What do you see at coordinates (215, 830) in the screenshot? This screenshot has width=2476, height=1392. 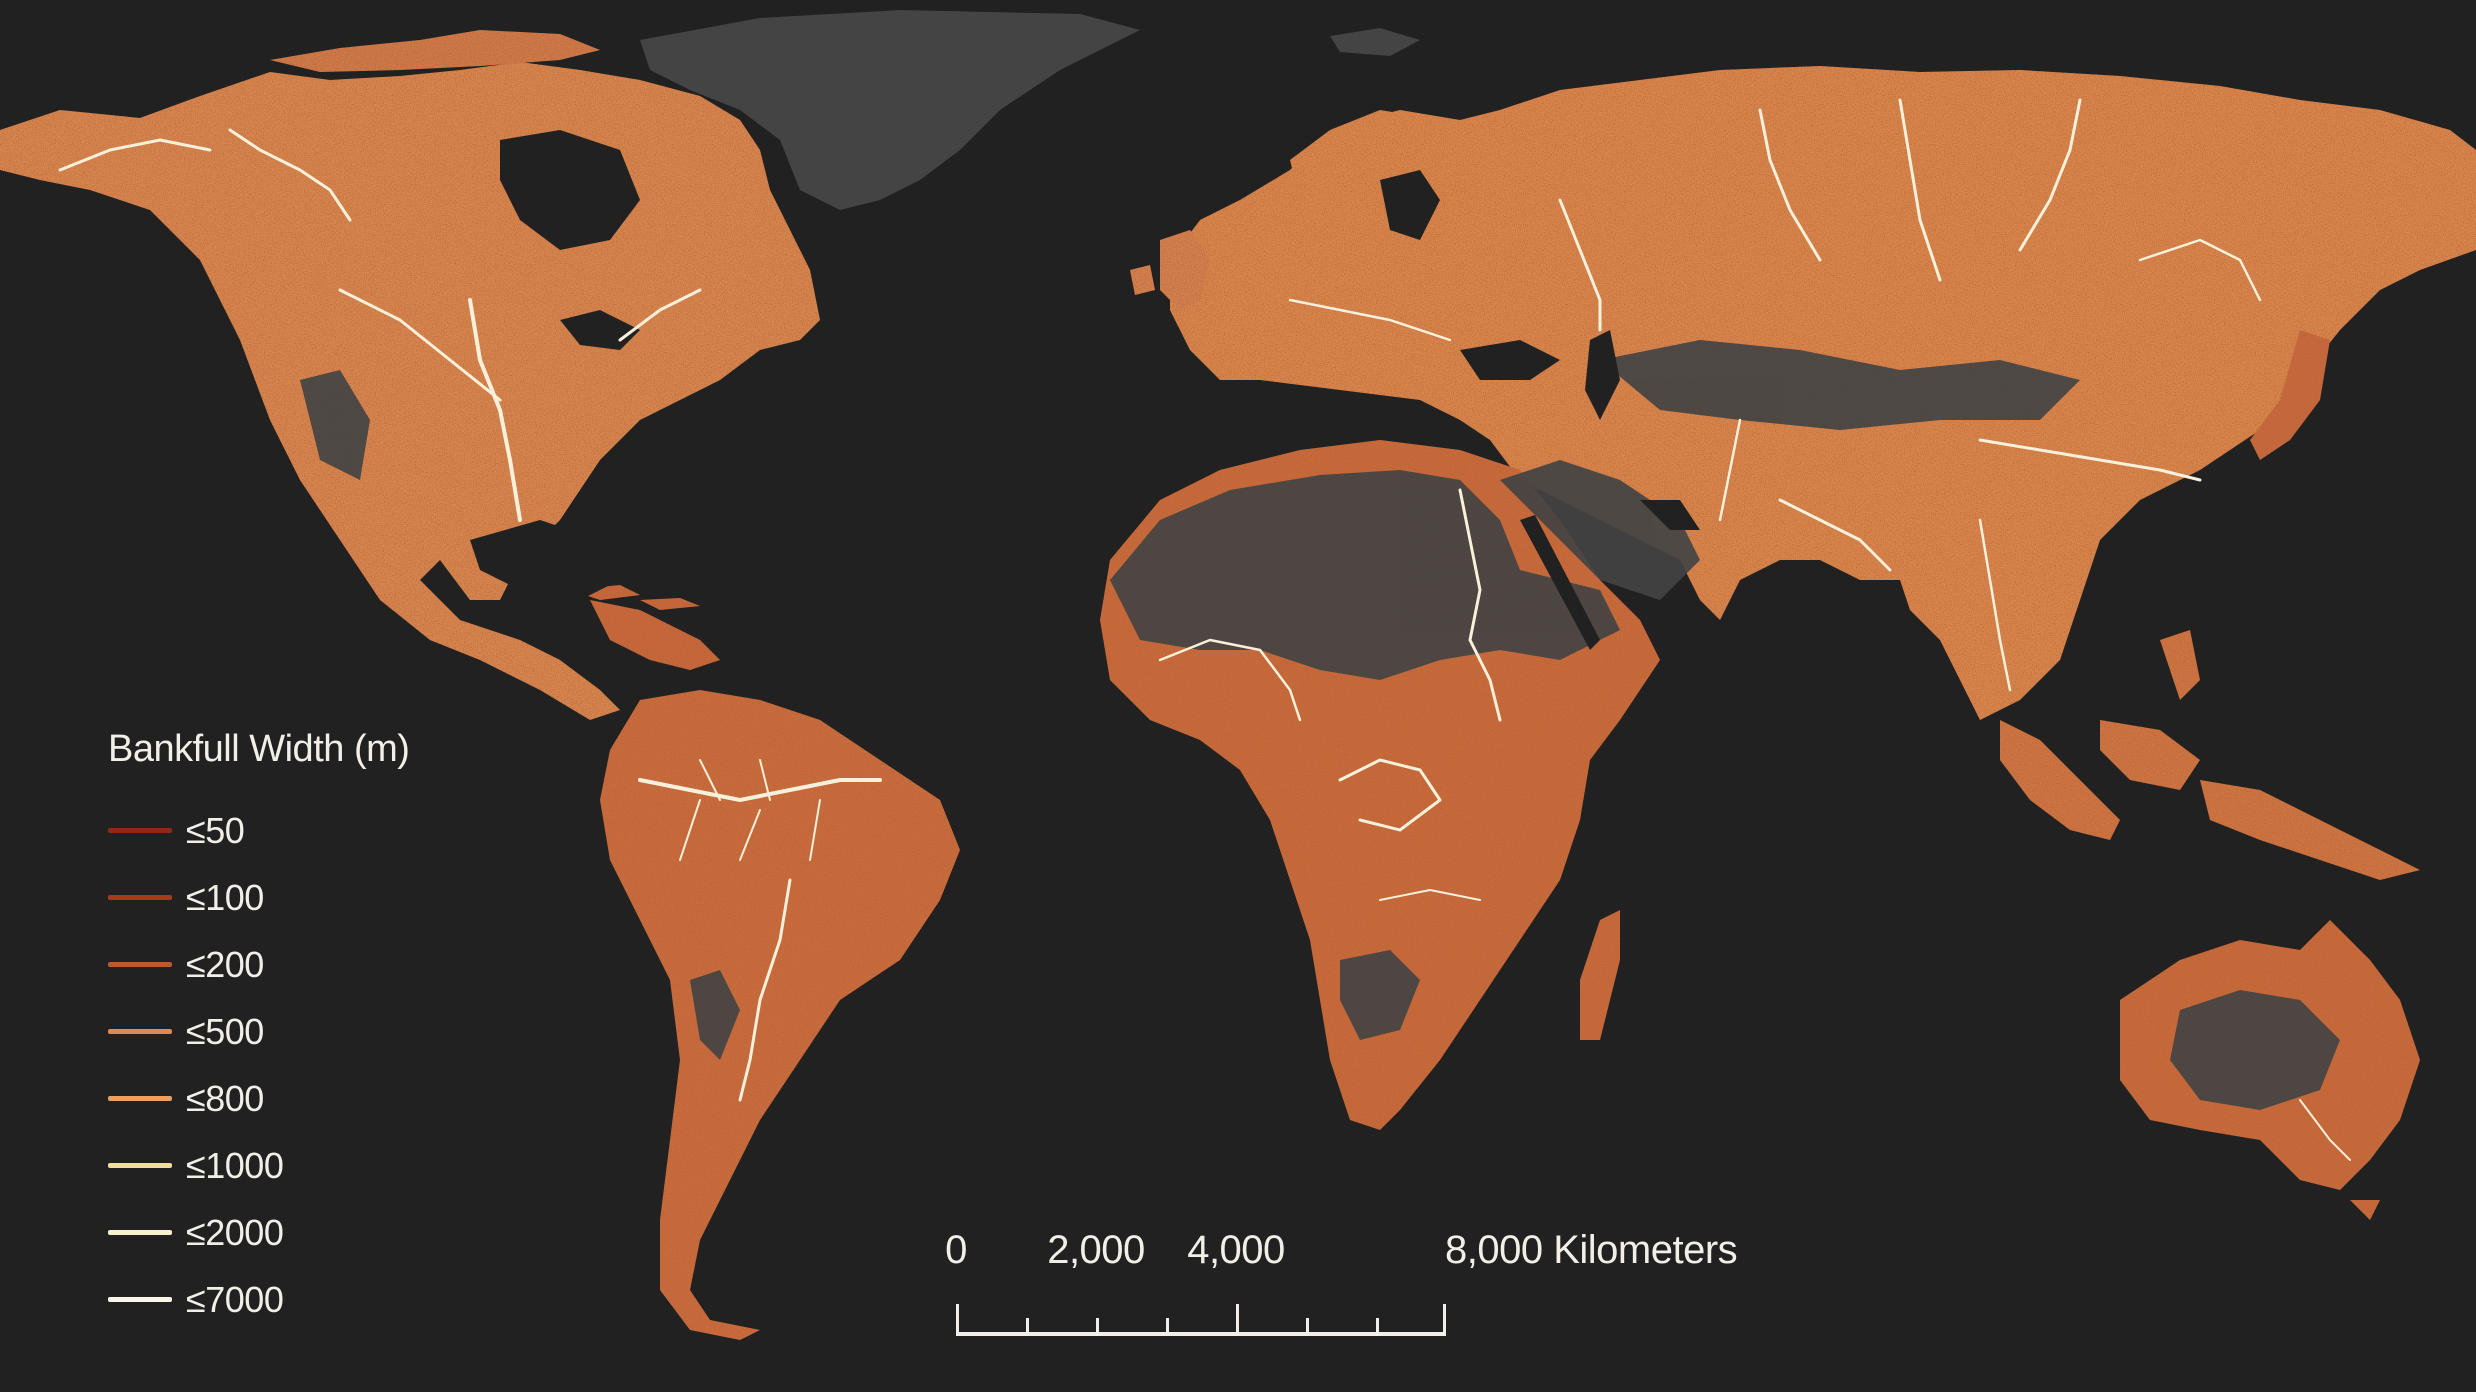 I see `legend-label: ≤50` at bounding box center [215, 830].